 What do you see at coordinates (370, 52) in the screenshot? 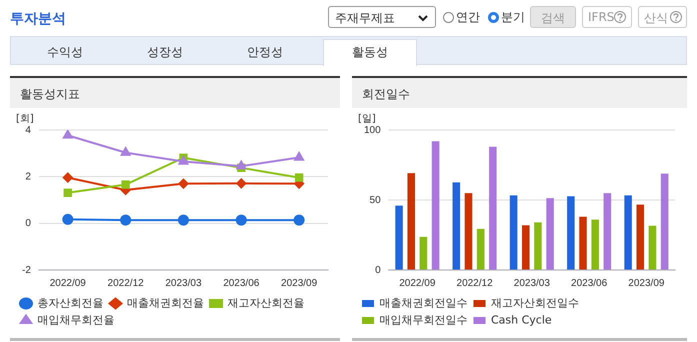
I see `text: 활동성` at bounding box center [370, 52].